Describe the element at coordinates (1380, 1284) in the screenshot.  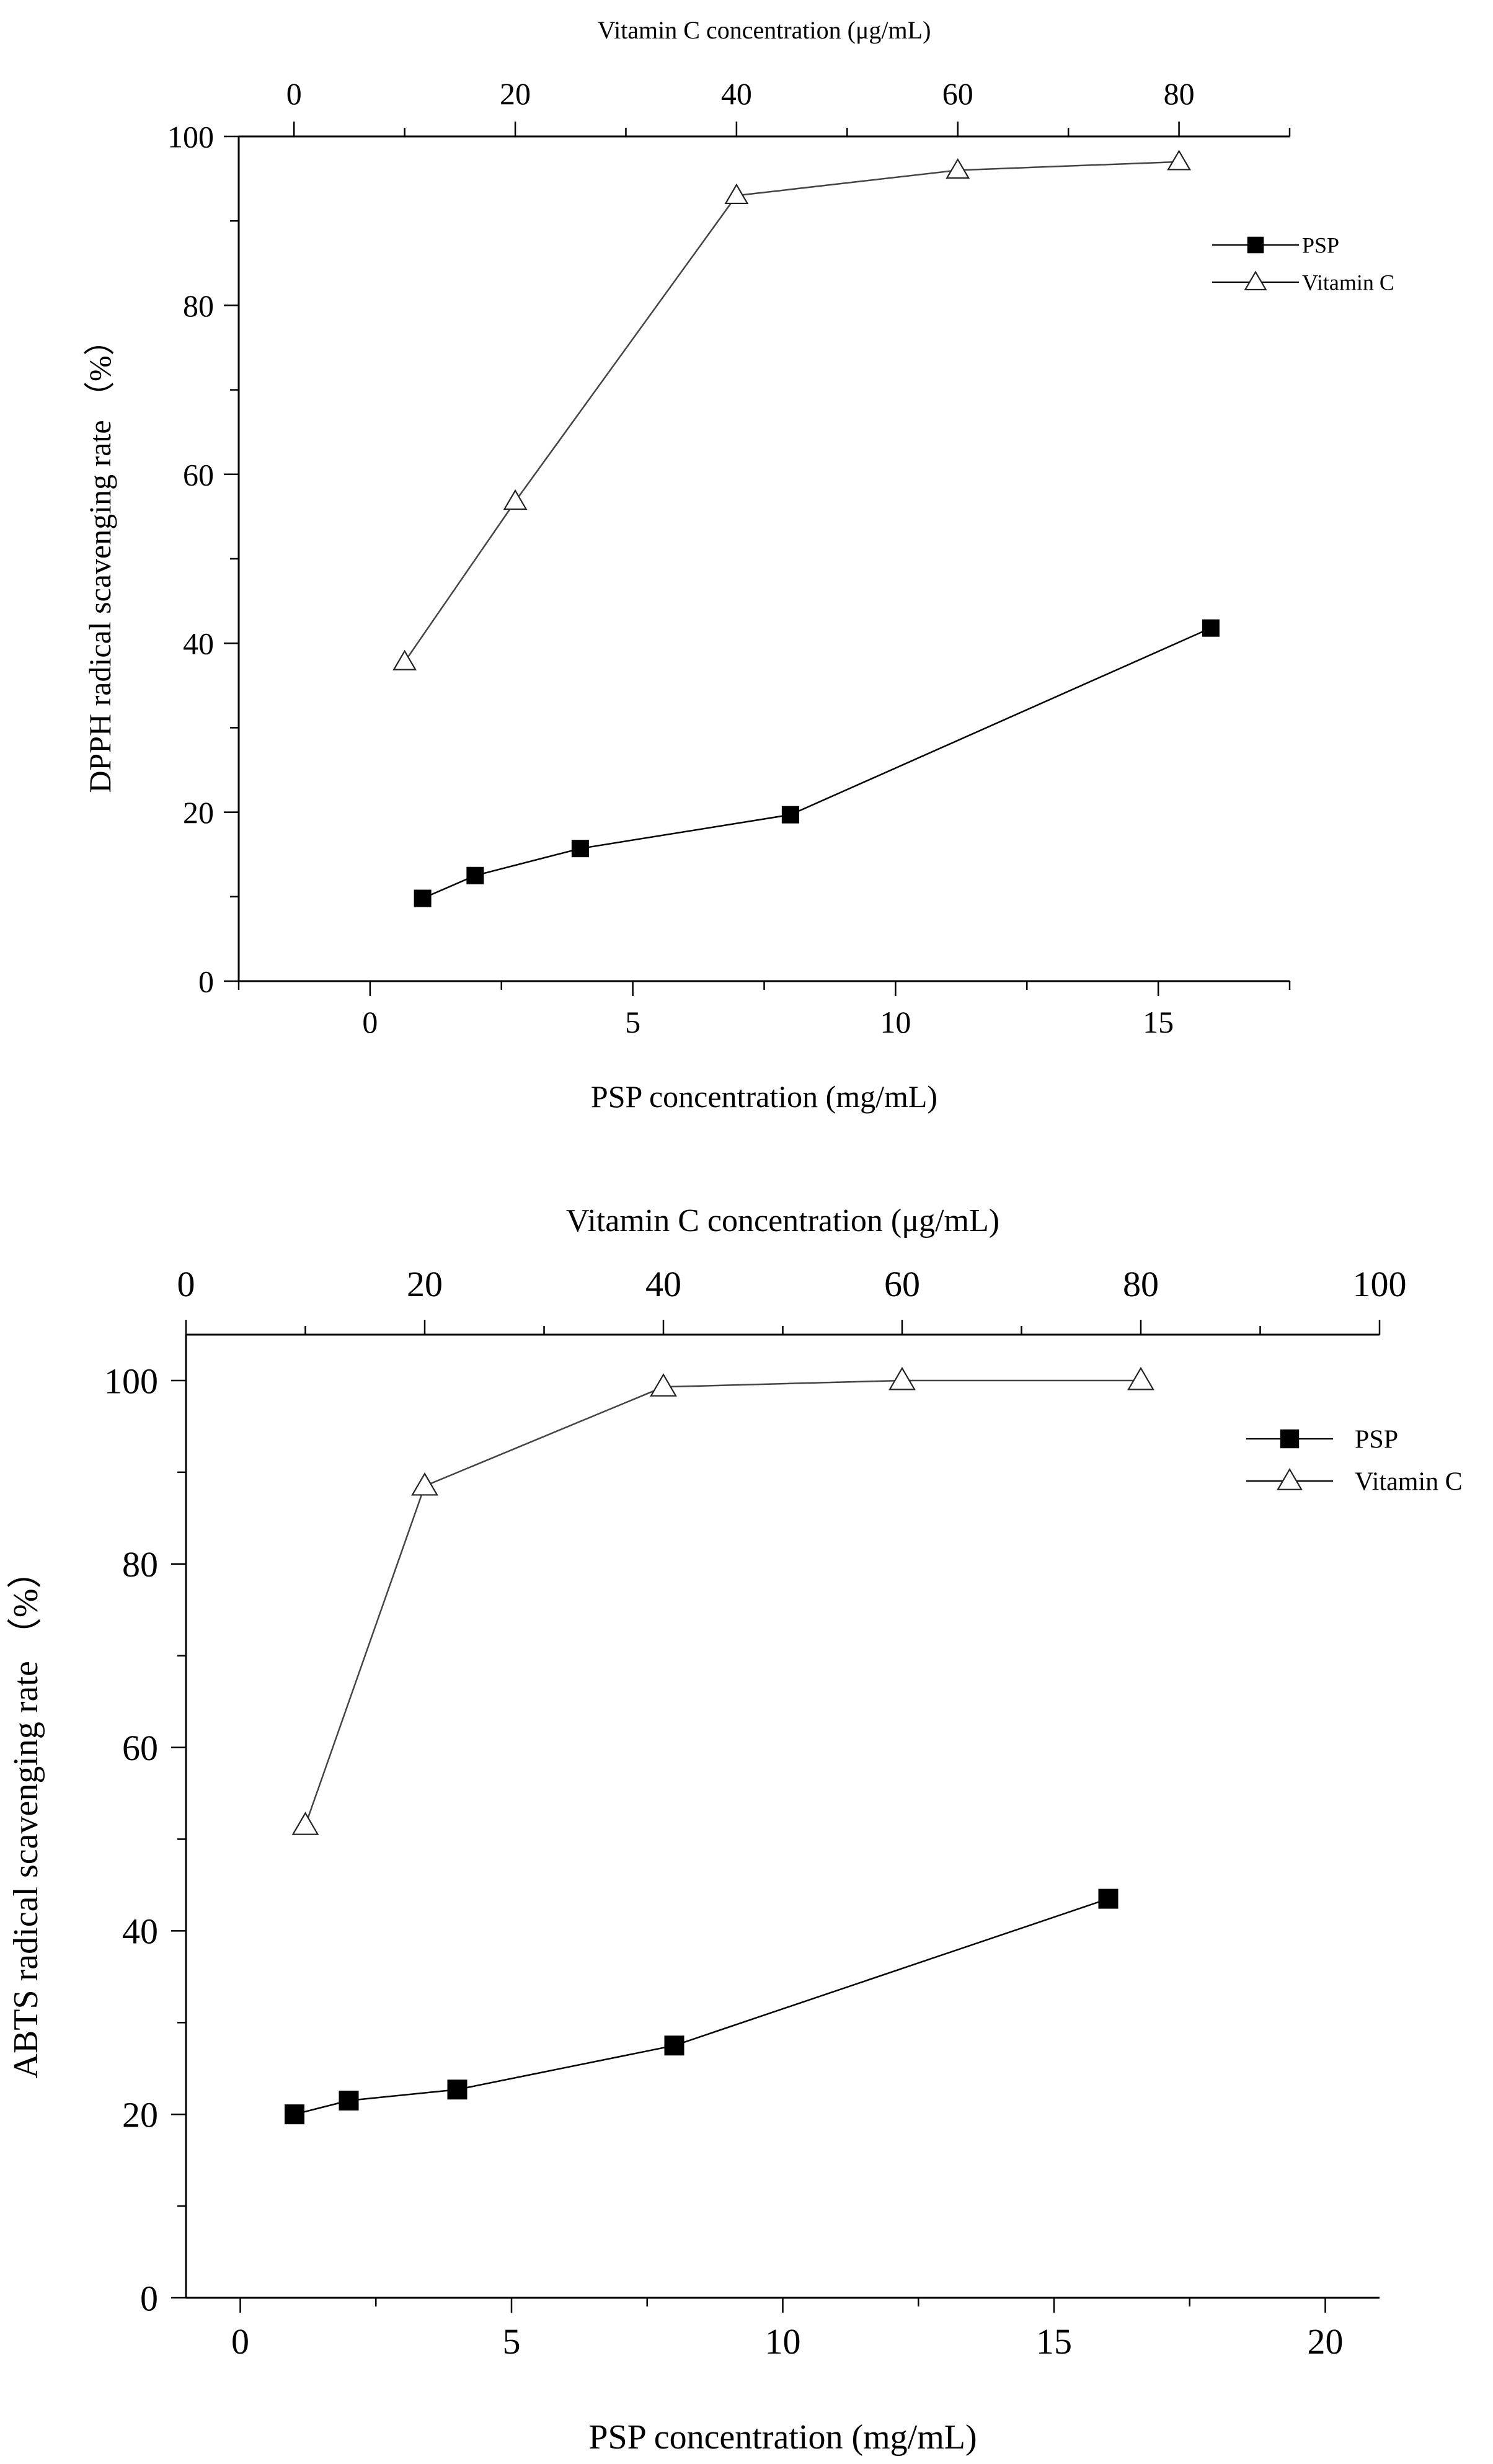
I see `x2-tick-label: 100` at that location.